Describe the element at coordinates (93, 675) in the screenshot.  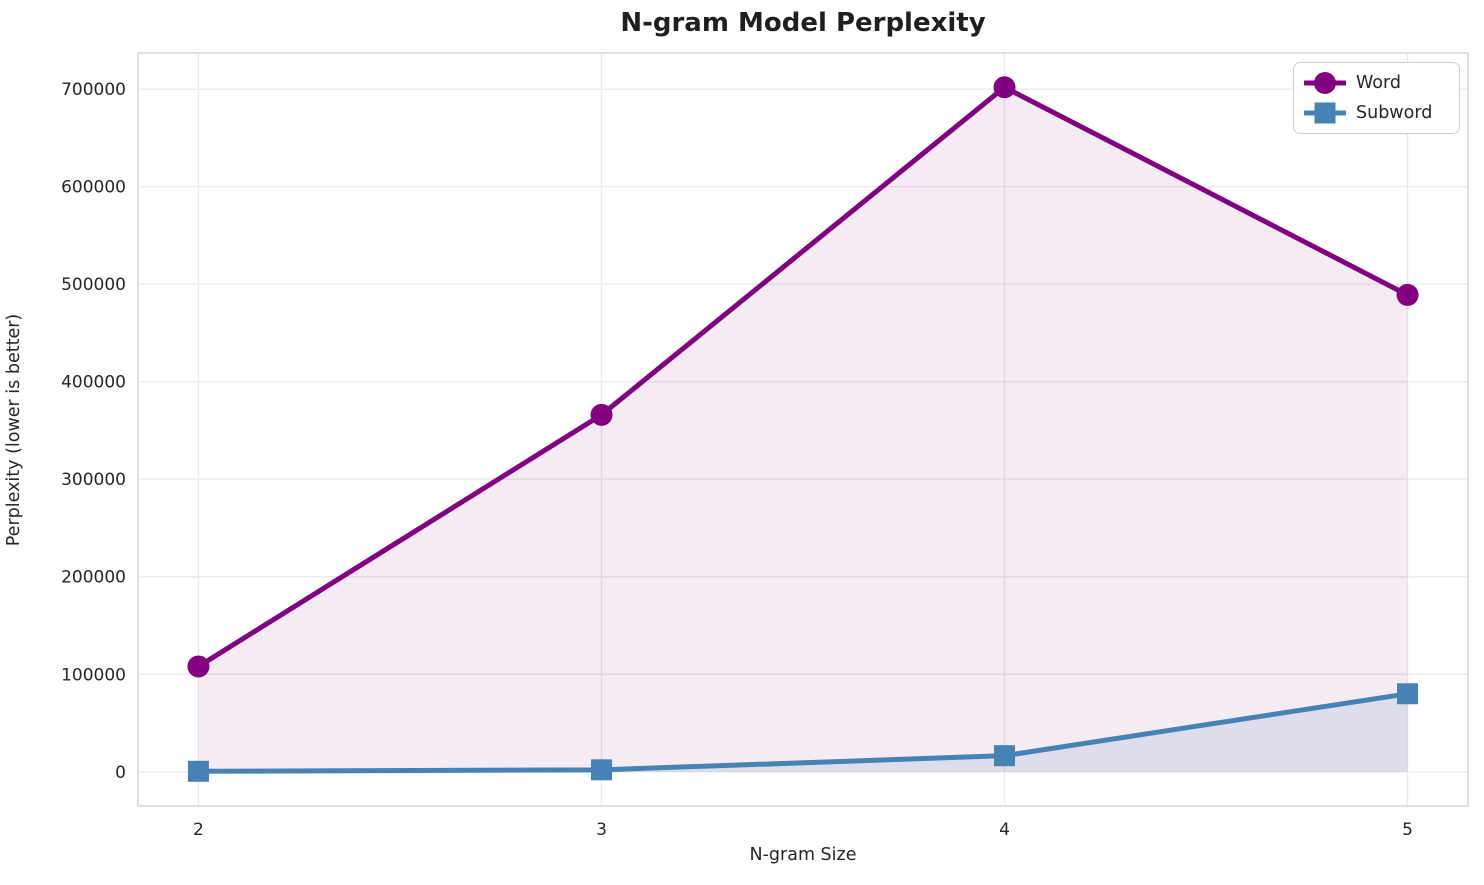
I see `y-tick-label: 100000` at that location.